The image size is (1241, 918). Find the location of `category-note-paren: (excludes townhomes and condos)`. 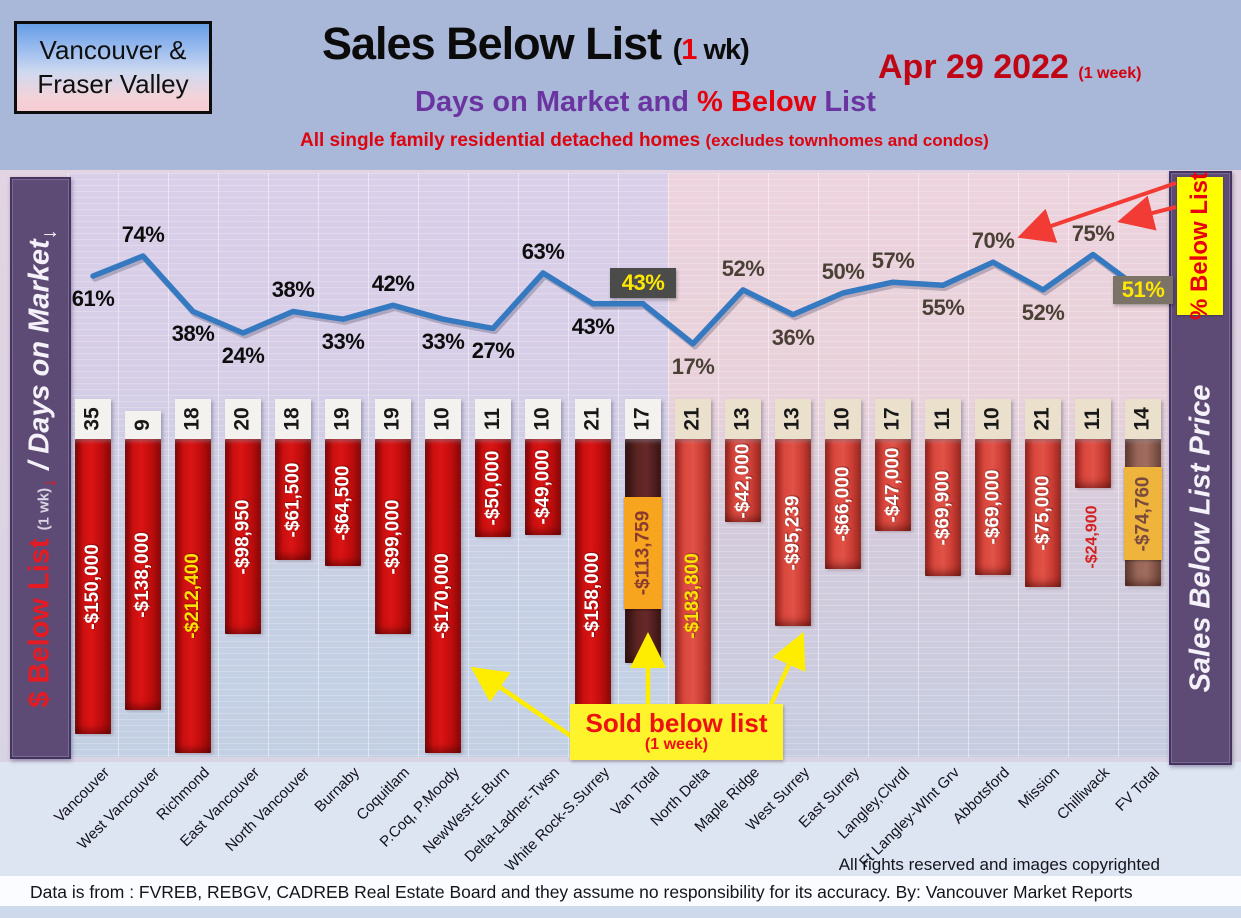

category-note-paren: (excludes townhomes and condos) is located at coordinates (847, 140).